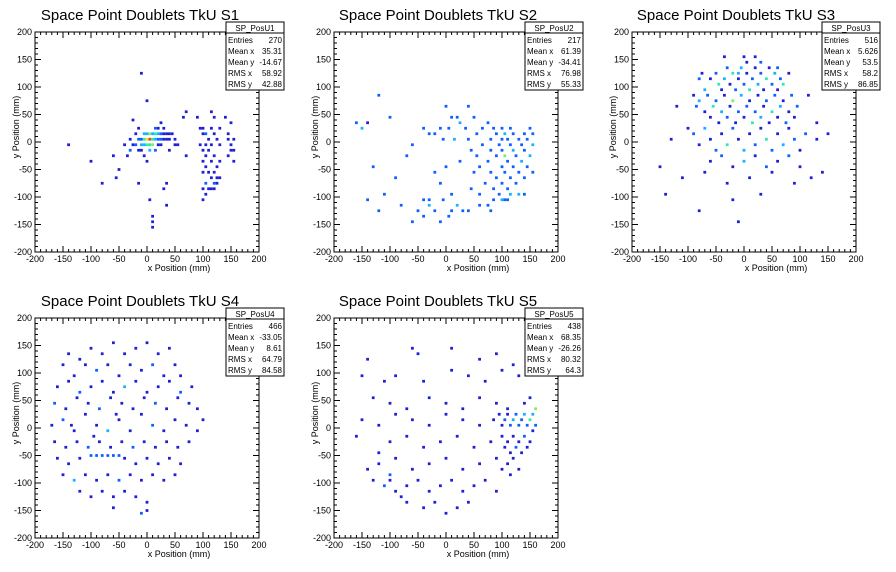  I want to click on stats-row-label: Entries, so click(539, 40).